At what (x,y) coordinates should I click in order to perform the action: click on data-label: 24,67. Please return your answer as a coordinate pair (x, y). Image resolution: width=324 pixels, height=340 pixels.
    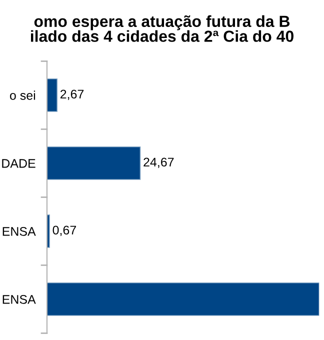
    Looking at the image, I should click on (159, 163).